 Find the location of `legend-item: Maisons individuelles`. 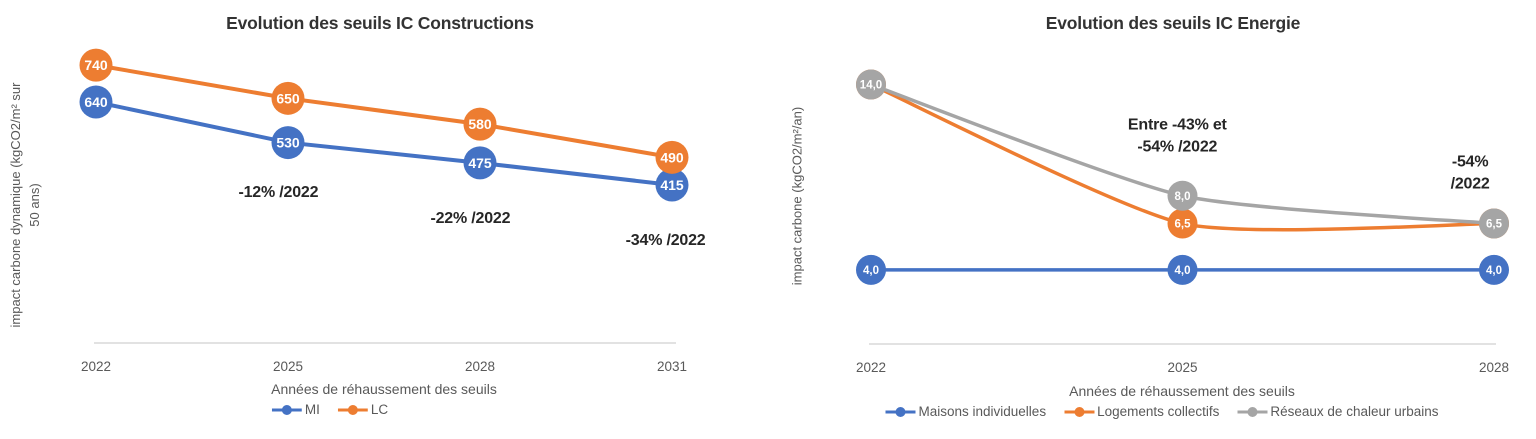

legend-item: Maisons individuelles is located at coordinates (966, 411).